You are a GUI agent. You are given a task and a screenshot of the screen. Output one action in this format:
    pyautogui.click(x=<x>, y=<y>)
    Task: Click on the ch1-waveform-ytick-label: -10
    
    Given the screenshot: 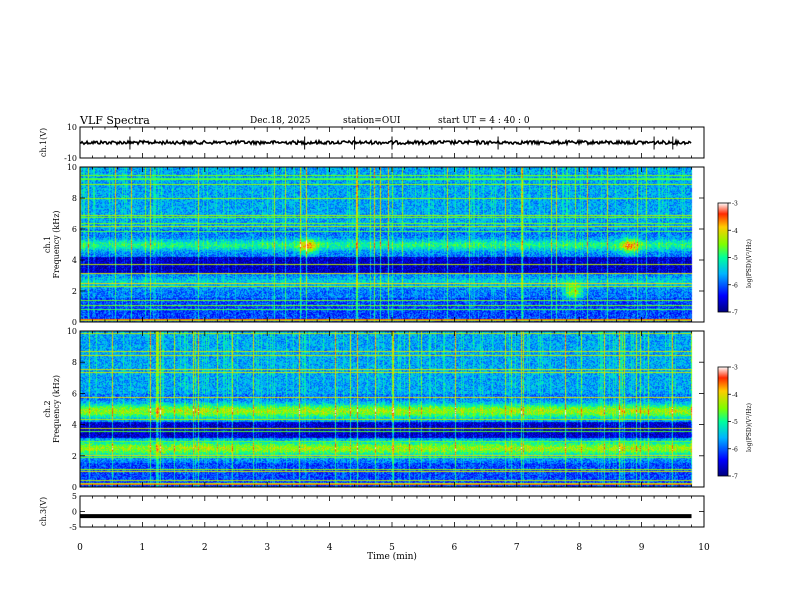 What is the action you would take?
    pyautogui.click(x=70, y=158)
    